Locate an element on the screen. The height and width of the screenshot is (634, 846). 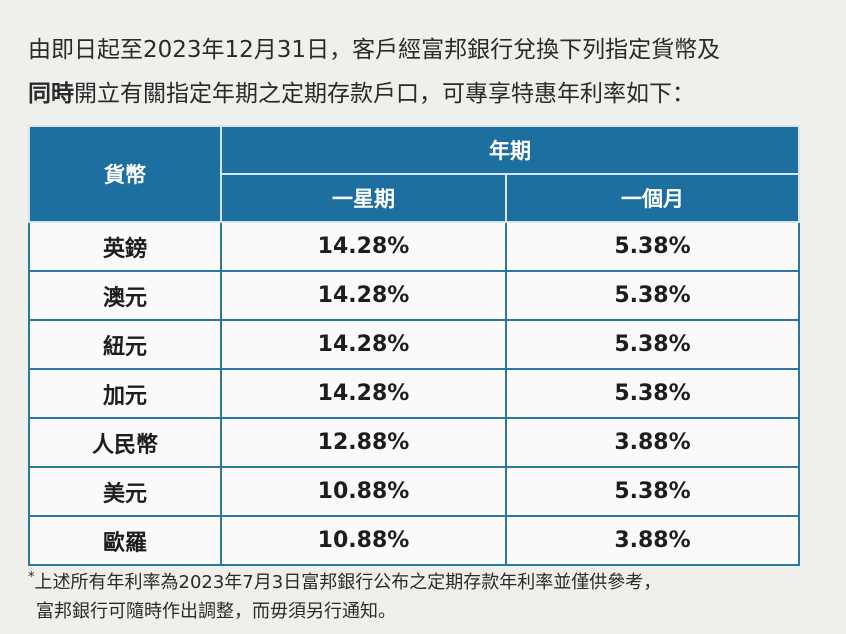
table-row: 加元 14.28% 5.38% is located at coordinates (414, 393).